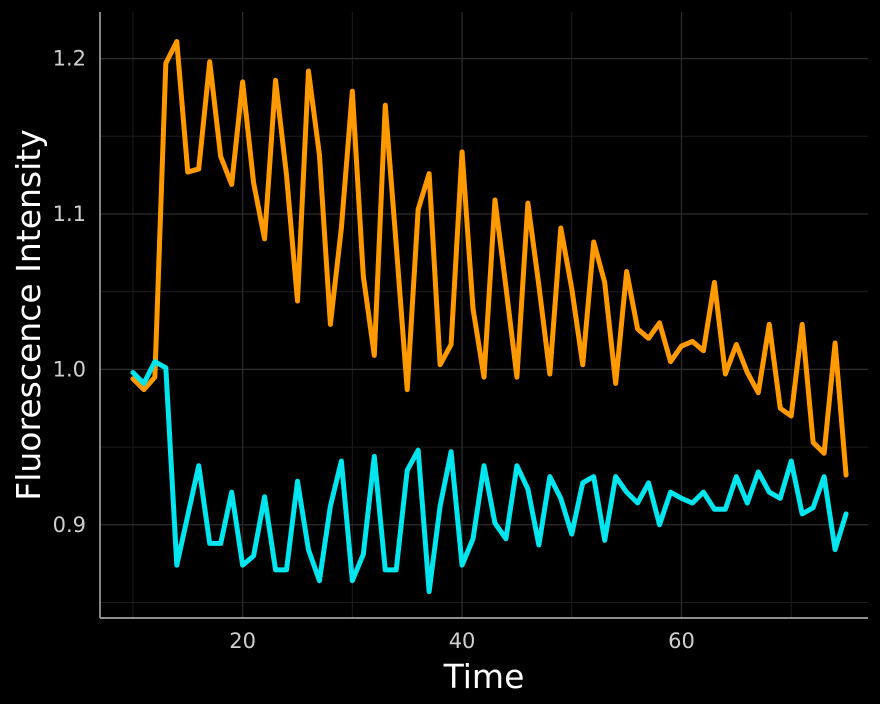 The width and height of the screenshot is (880, 704). I want to click on y-tick-label: 0.9, so click(69, 525).